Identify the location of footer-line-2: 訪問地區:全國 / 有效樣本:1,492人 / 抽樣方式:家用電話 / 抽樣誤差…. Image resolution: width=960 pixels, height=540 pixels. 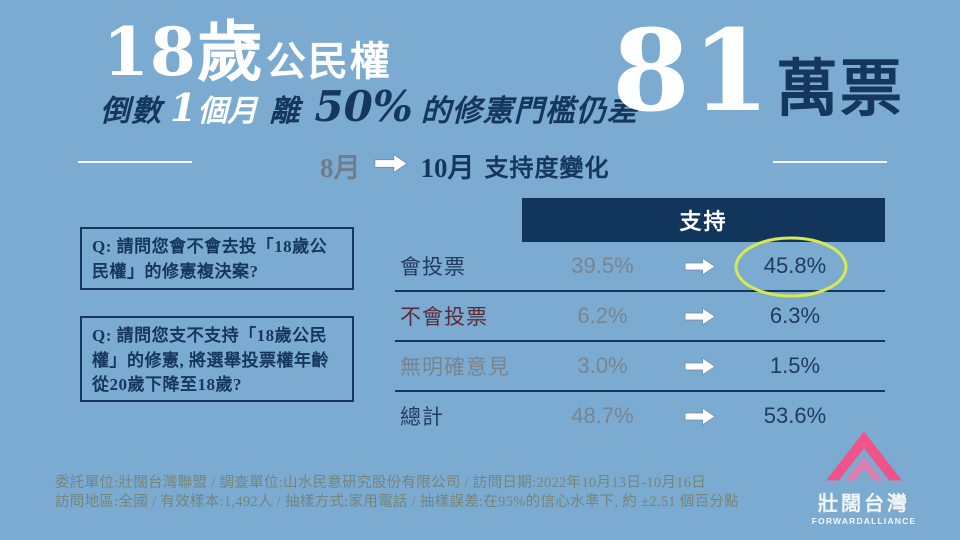
(397, 502).